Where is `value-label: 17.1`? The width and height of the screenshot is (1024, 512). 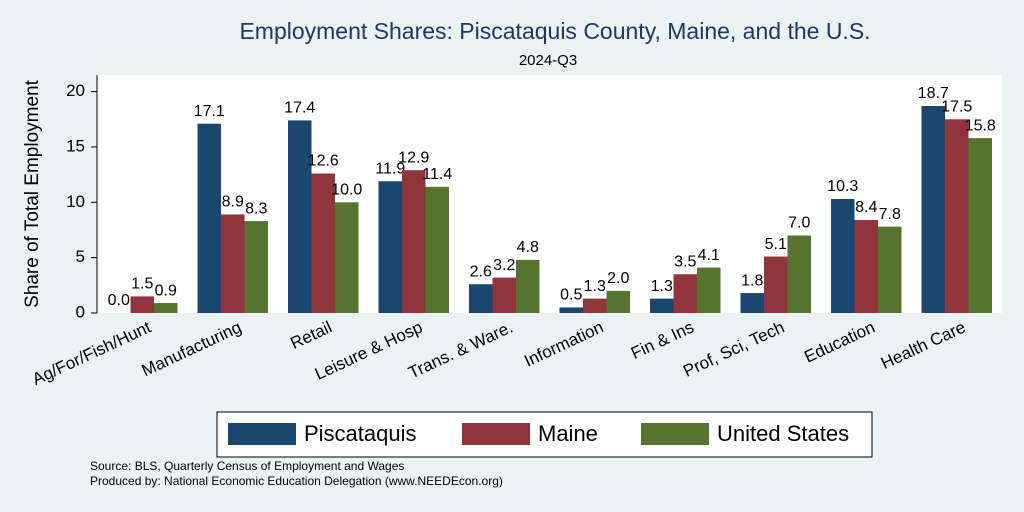 value-label: 17.1 is located at coordinates (209, 111).